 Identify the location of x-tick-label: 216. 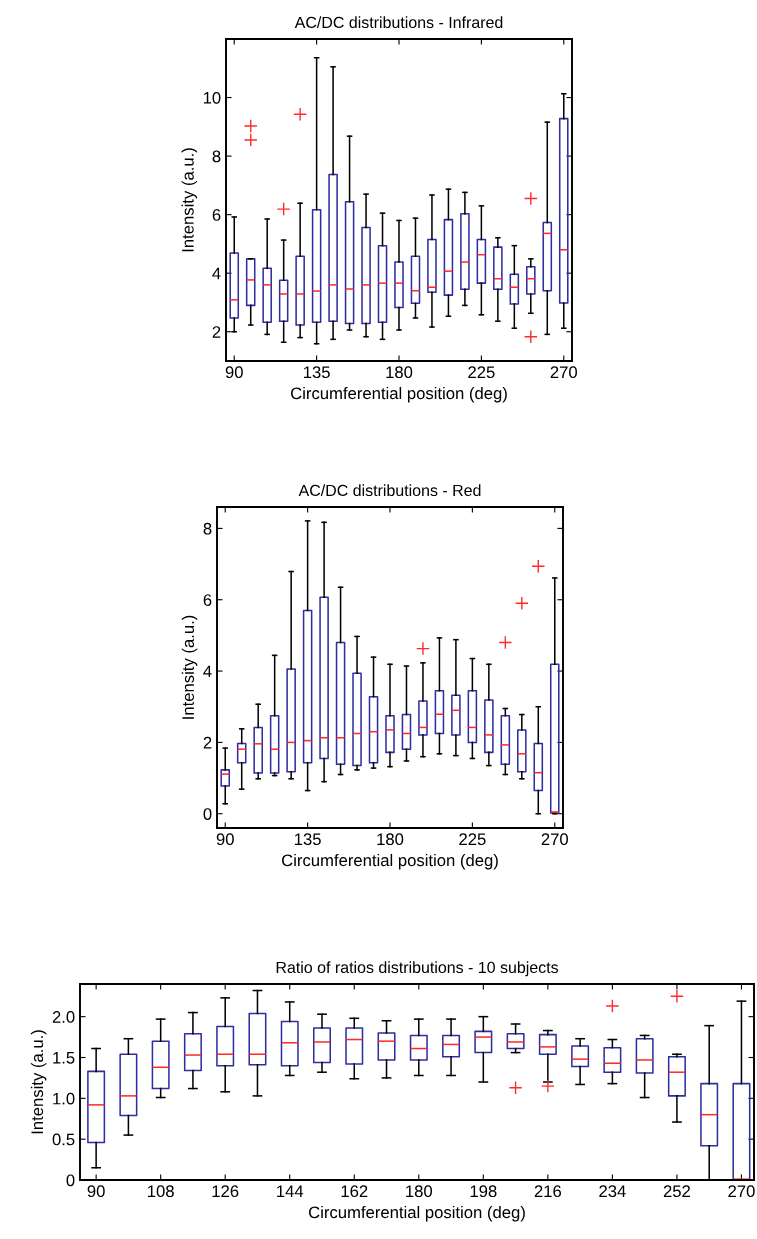
(548, 1191).